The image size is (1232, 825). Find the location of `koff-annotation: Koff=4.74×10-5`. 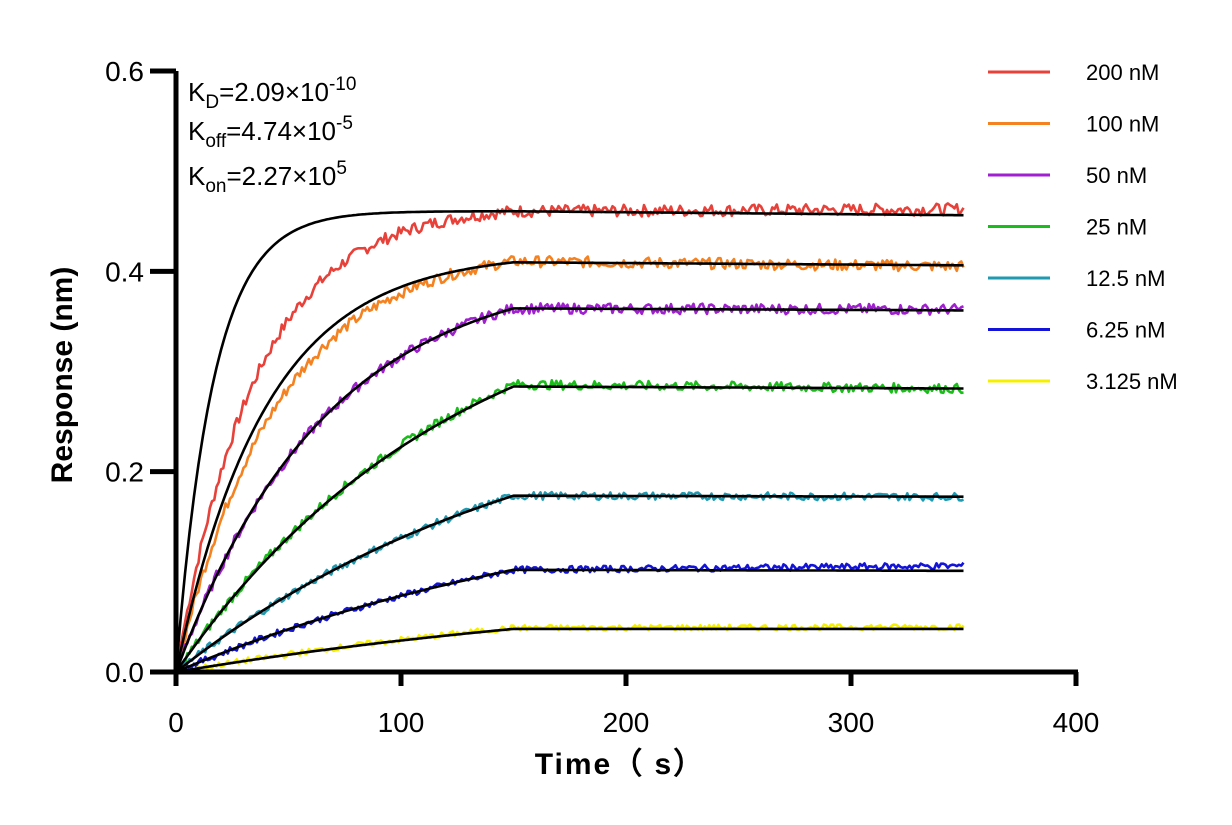

koff-annotation: Koff=4.74×10-5 is located at coordinates (270, 132).